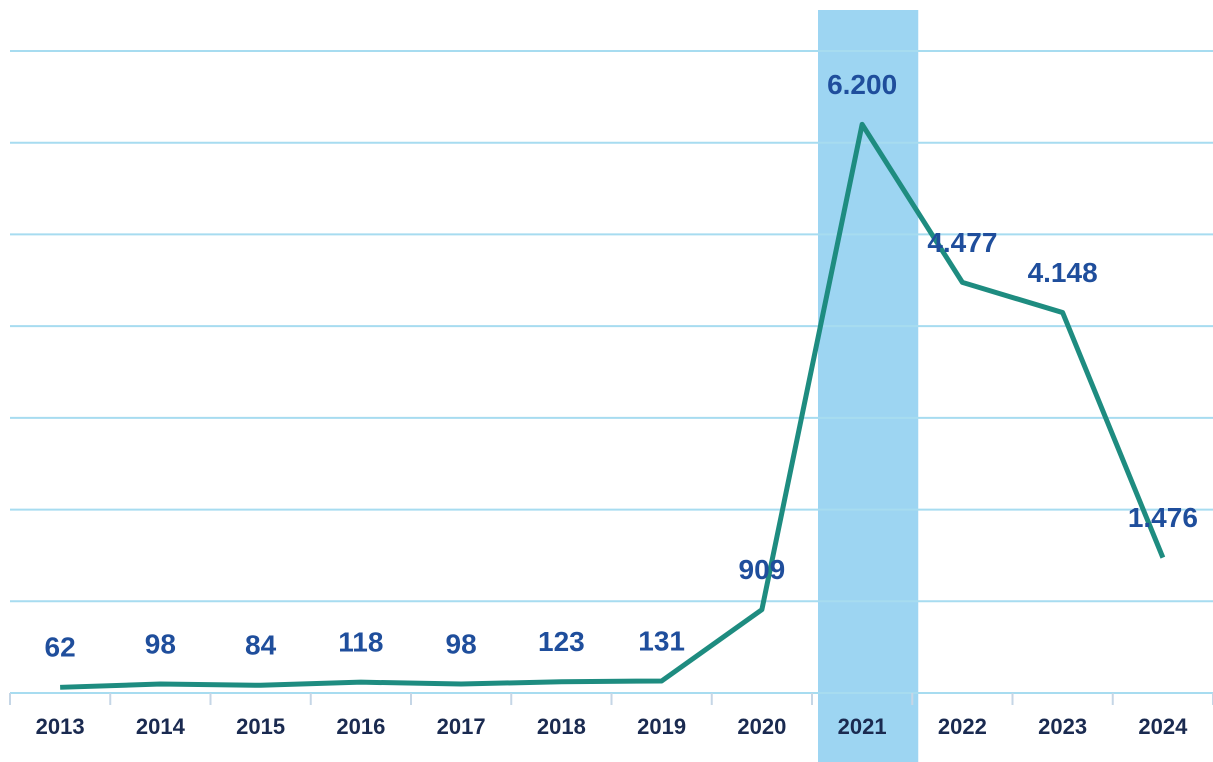 The width and height of the screenshot is (1213, 762). What do you see at coordinates (1163, 517) in the screenshot?
I see `data-label: 1.476` at bounding box center [1163, 517].